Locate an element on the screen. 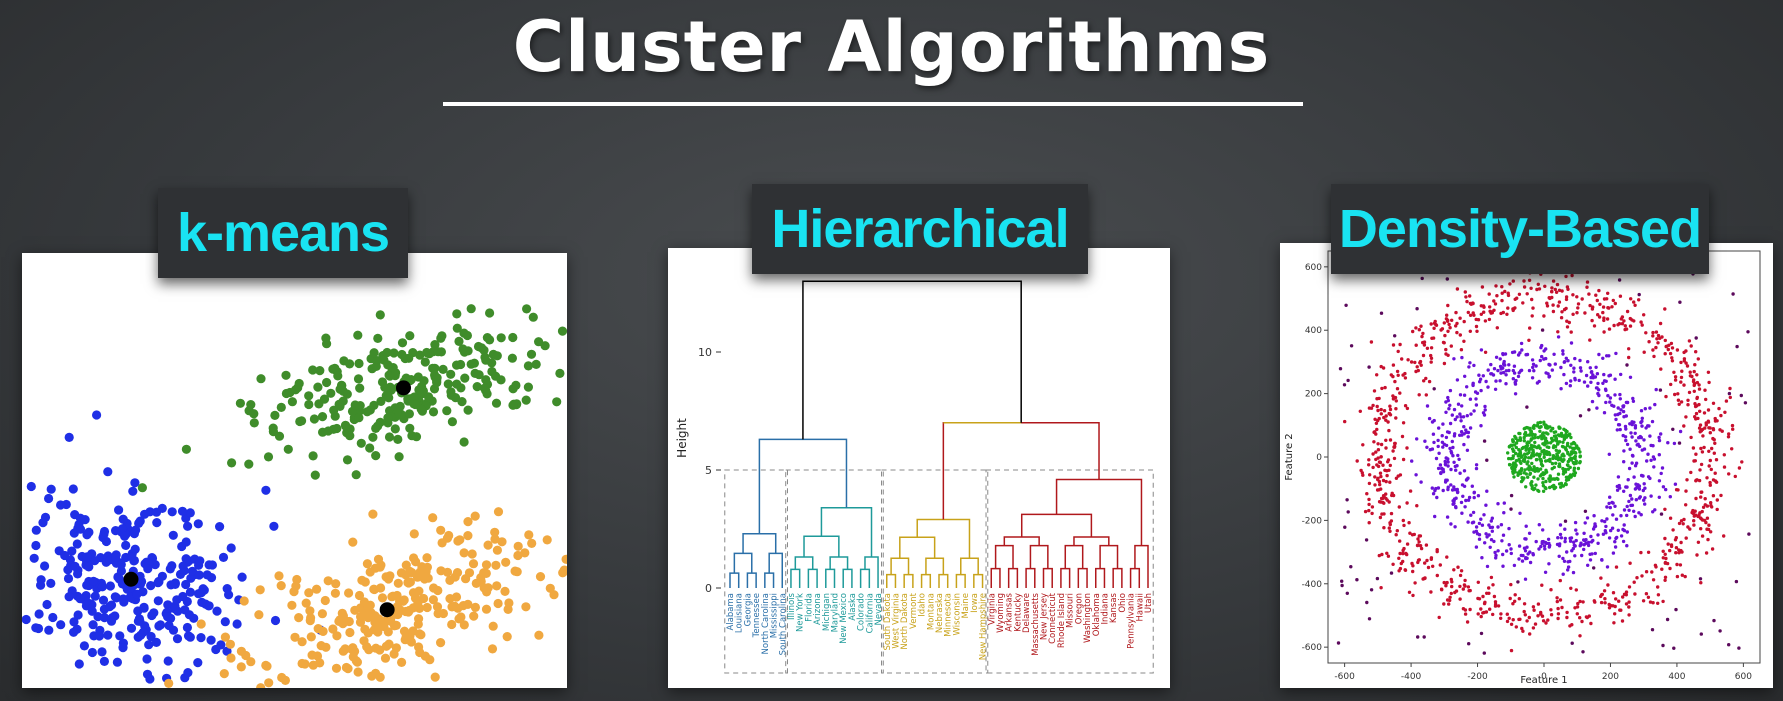 The width and height of the screenshot is (1783, 701). dendrogram-link is located at coordinates (969, 566).